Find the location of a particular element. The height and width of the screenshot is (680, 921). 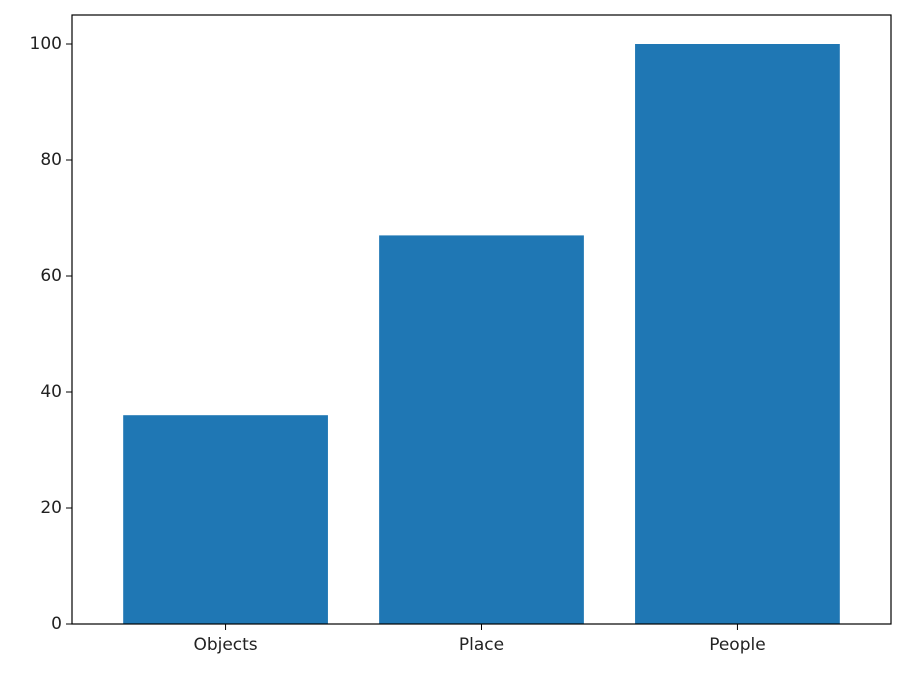

y-tick-label: 40 is located at coordinates (51, 392).